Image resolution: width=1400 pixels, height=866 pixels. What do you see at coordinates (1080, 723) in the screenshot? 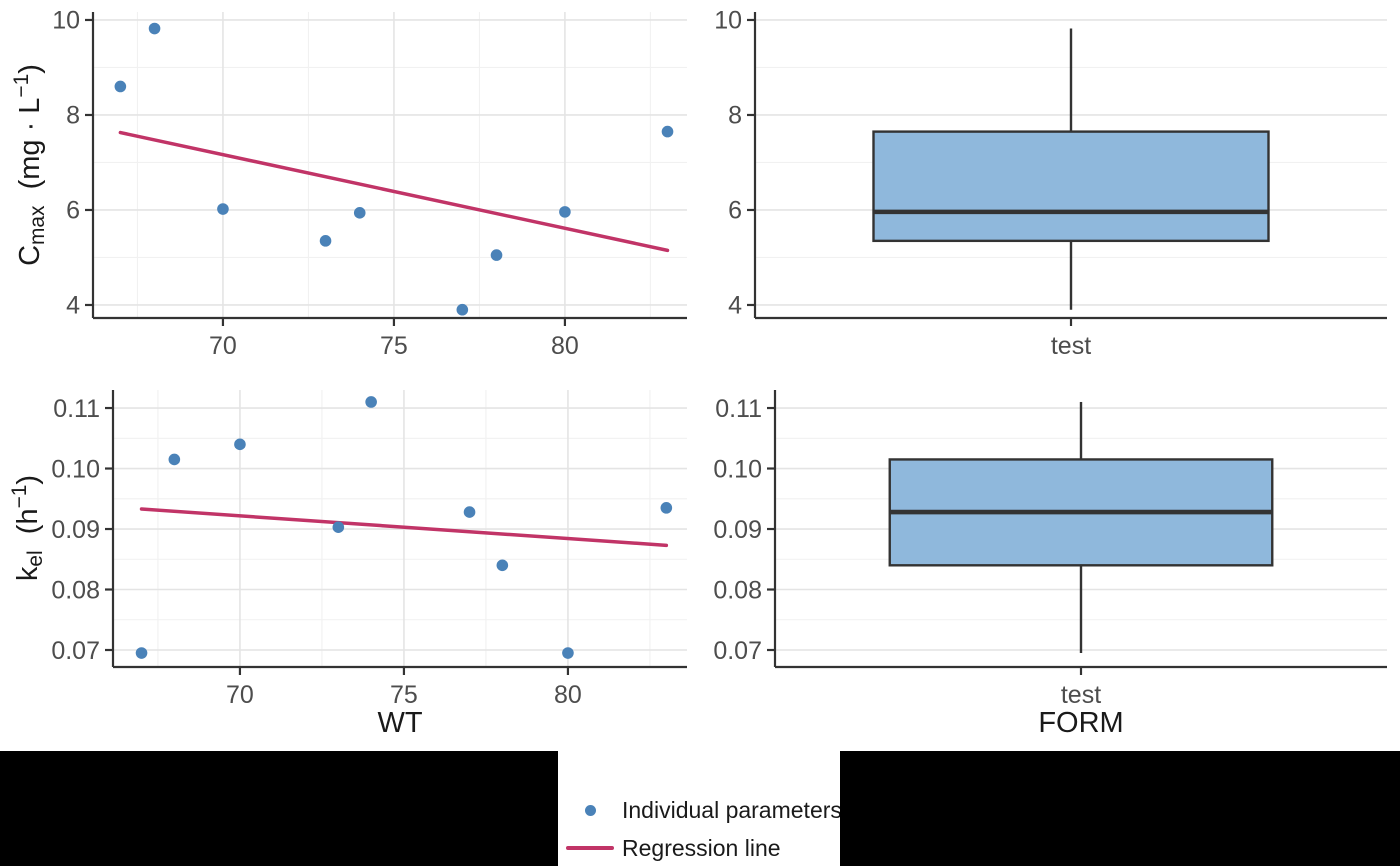
I see `x-axis-title: FORM` at bounding box center [1080, 723].